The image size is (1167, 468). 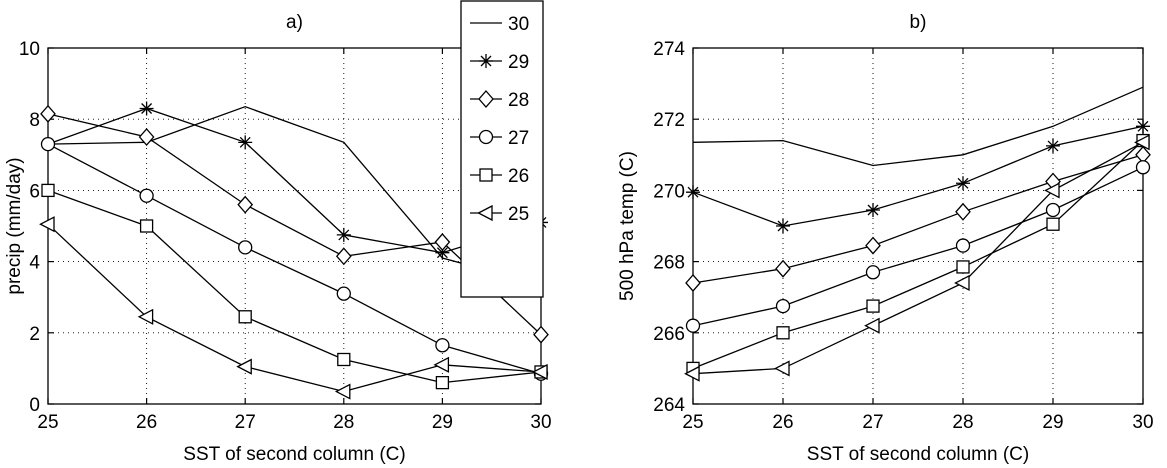 I want to click on legend-label: 26, so click(x=518, y=176).